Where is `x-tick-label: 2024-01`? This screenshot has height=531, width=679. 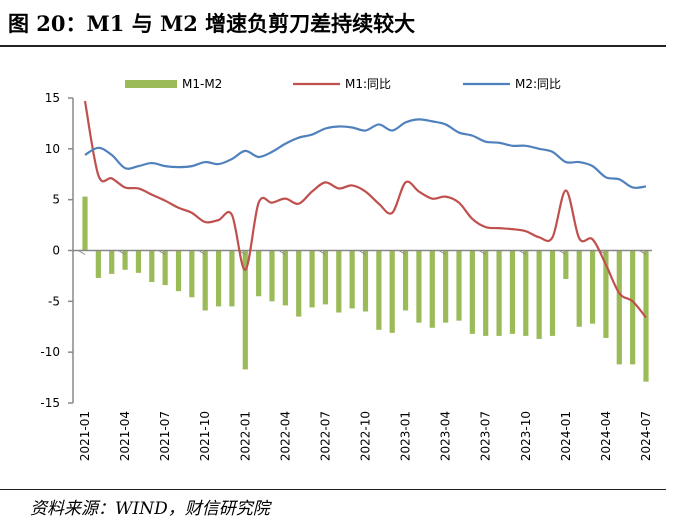
x-tick-label: 2024-01 is located at coordinates (566, 436).